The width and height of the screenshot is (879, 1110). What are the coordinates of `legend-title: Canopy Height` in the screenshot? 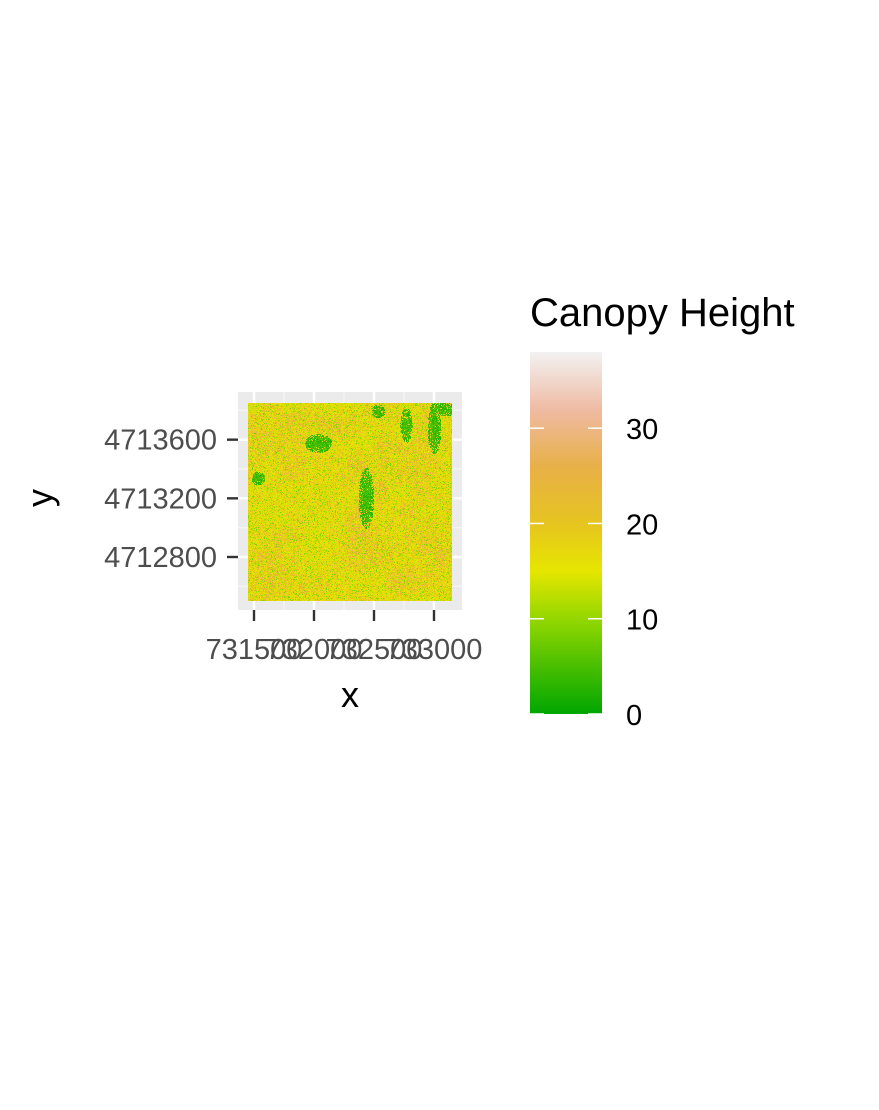 It's located at (662, 313).